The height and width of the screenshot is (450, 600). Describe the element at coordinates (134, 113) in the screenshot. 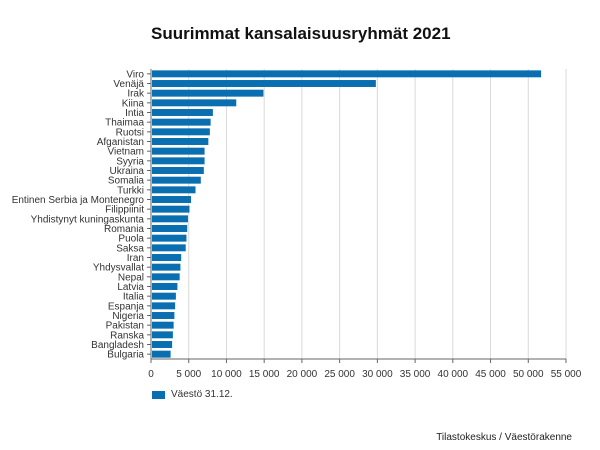

I see `category-label: Intia` at that location.